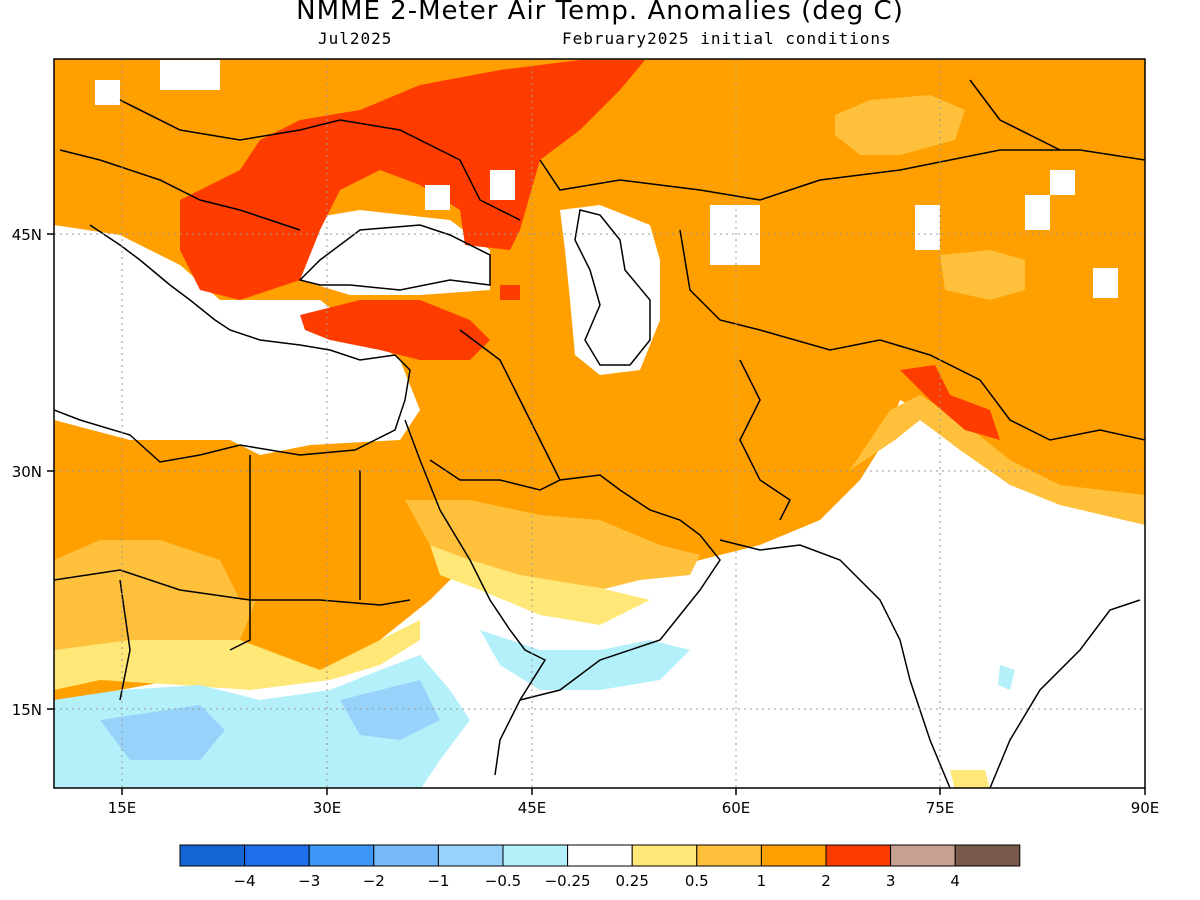 The image size is (1200, 900). Describe the element at coordinates (532, 808) in the screenshot. I see `longitude-tick-label: 45E` at that location.